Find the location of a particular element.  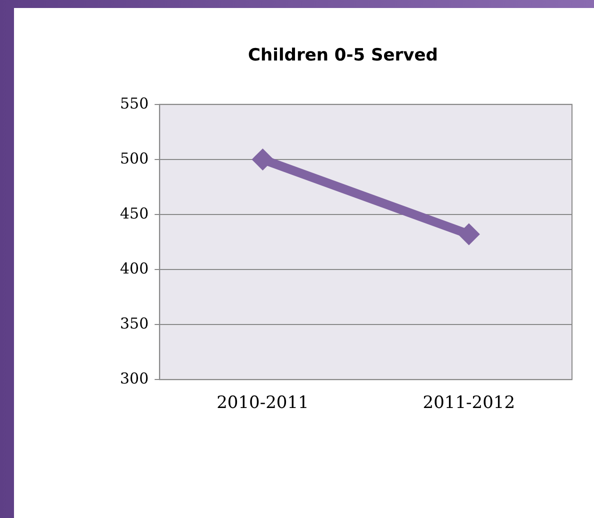

chart-title: Children 0-5 Served is located at coordinates (343, 56).